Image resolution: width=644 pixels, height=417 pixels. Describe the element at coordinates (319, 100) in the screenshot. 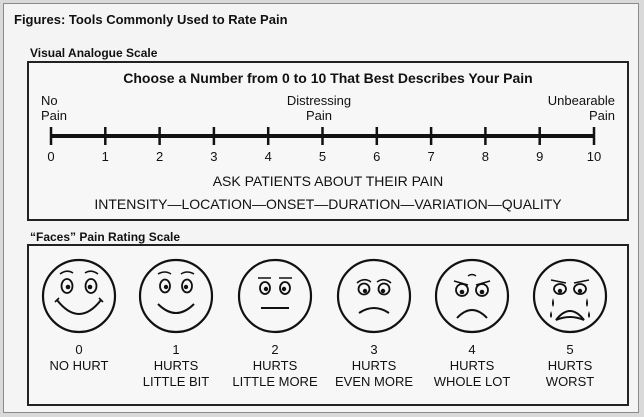

I see `anchor-distressing-line1: Distressing` at that location.